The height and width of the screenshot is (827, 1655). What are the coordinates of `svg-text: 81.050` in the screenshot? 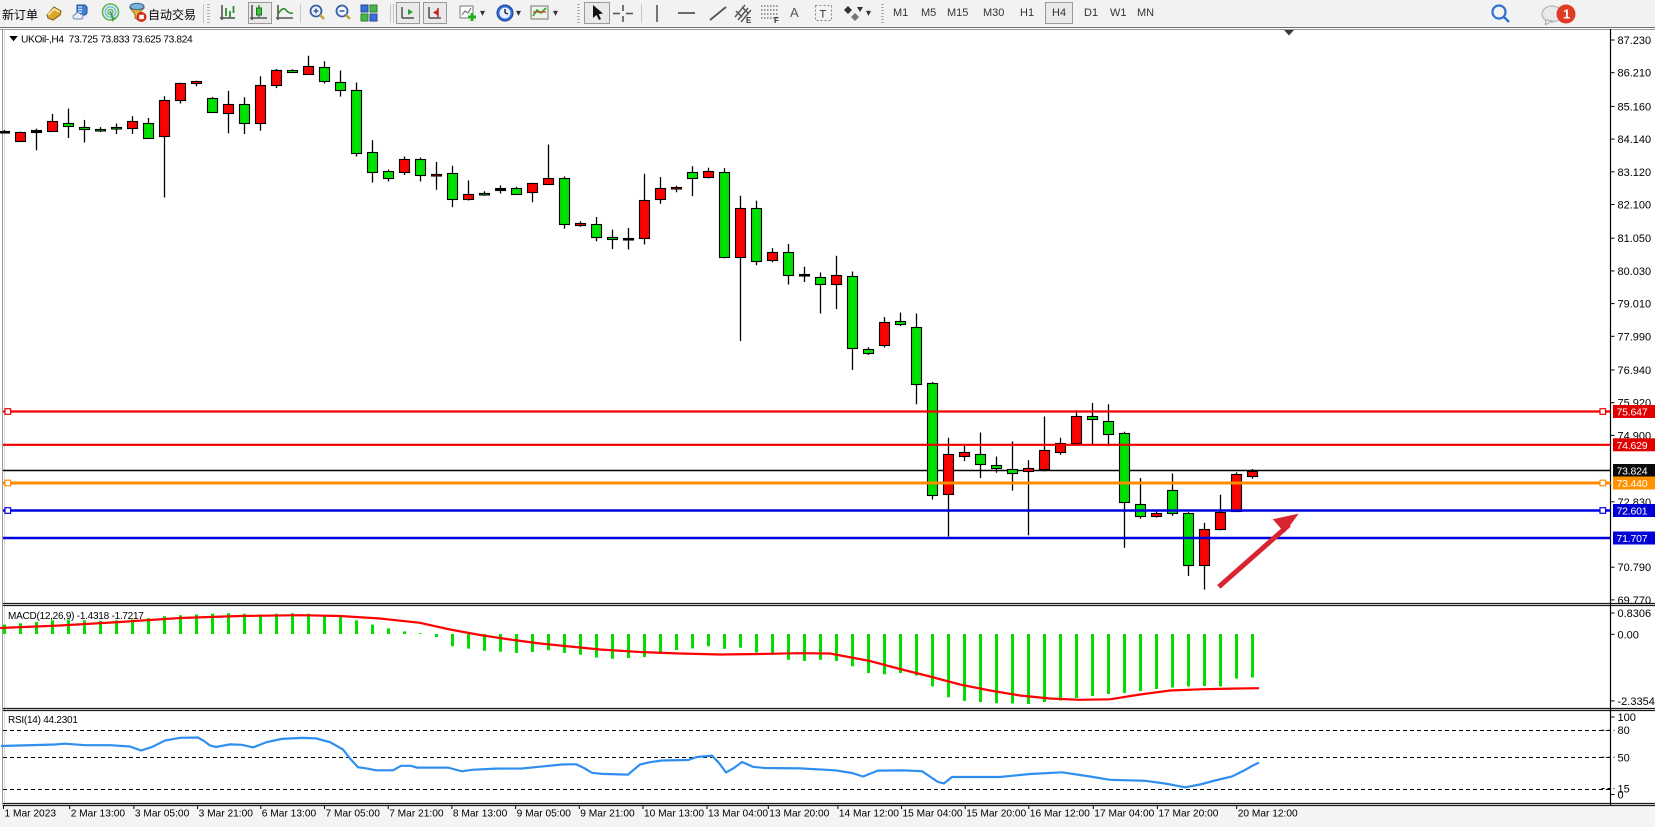 It's located at (1635, 239).